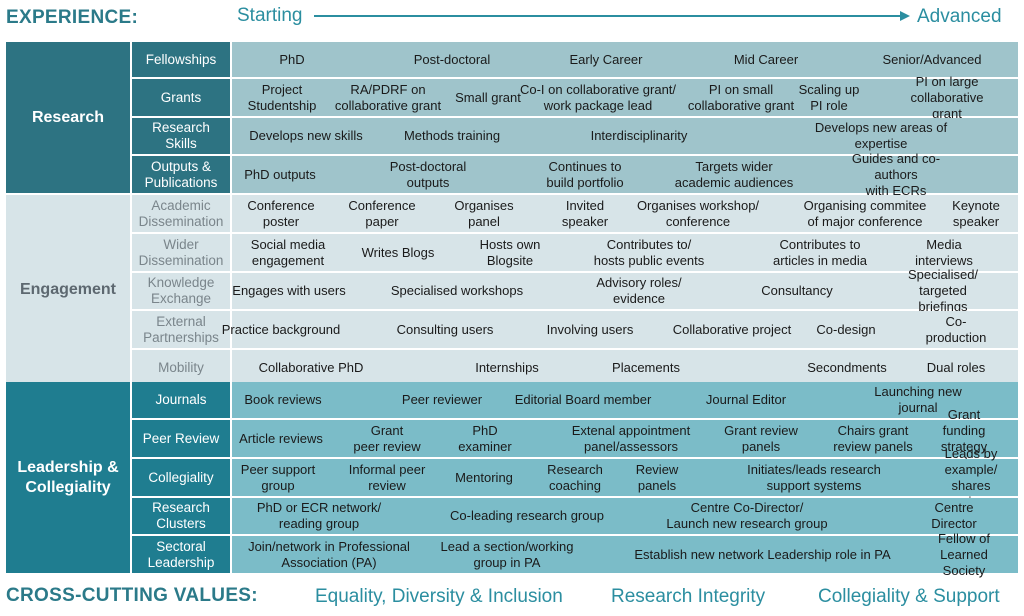  Describe the element at coordinates (484, 213) in the screenshot. I see `grid-cell-text: Organises panel` at that location.